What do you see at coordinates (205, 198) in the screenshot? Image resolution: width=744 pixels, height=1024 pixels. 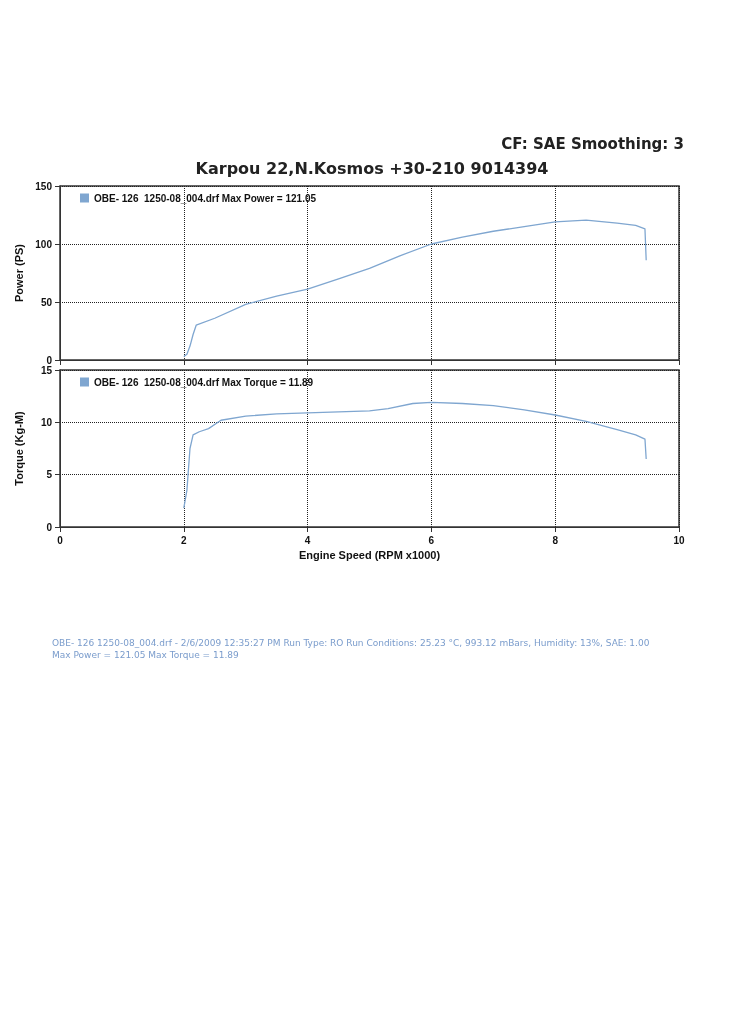 I see `legend-label: OBE- 126 1250-08_004.drf Max Power = 121.05` at bounding box center [205, 198].